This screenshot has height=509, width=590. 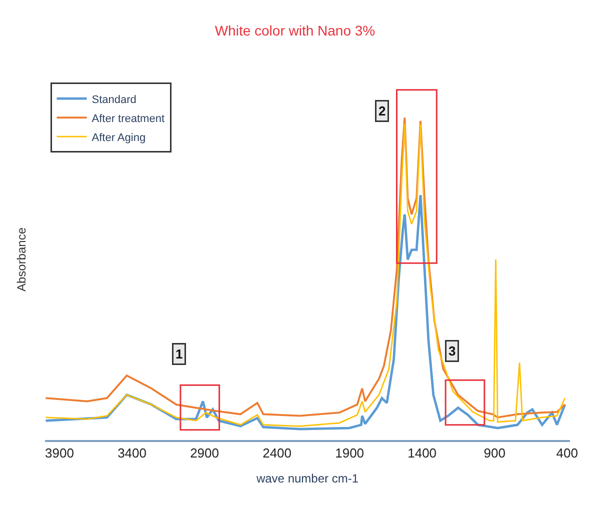 I want to click on annotation: 1, so click(x=179, y=354).